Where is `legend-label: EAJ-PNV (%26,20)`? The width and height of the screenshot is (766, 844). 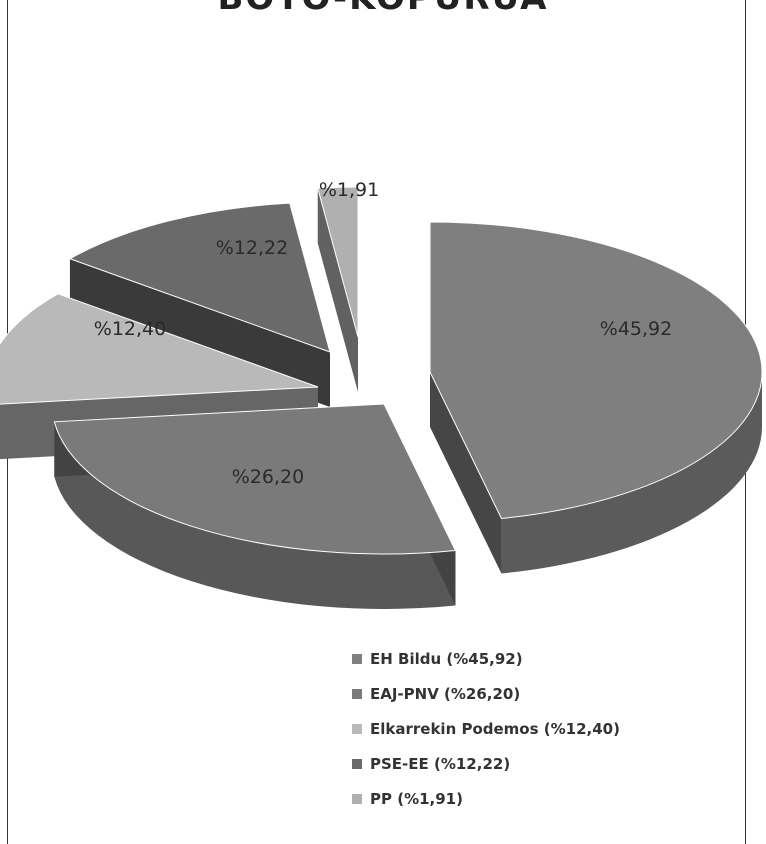
legend-label: EAJ-PNV (%26,20) is located at coordinates (445, 694).